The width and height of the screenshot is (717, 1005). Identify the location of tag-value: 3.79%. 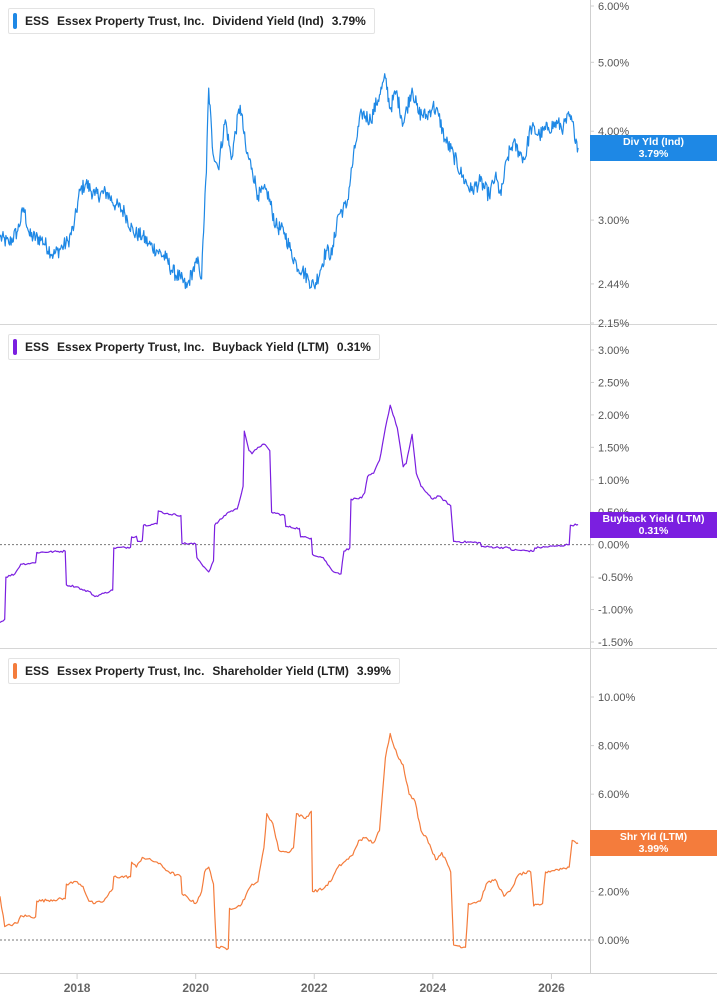
(653, 153).